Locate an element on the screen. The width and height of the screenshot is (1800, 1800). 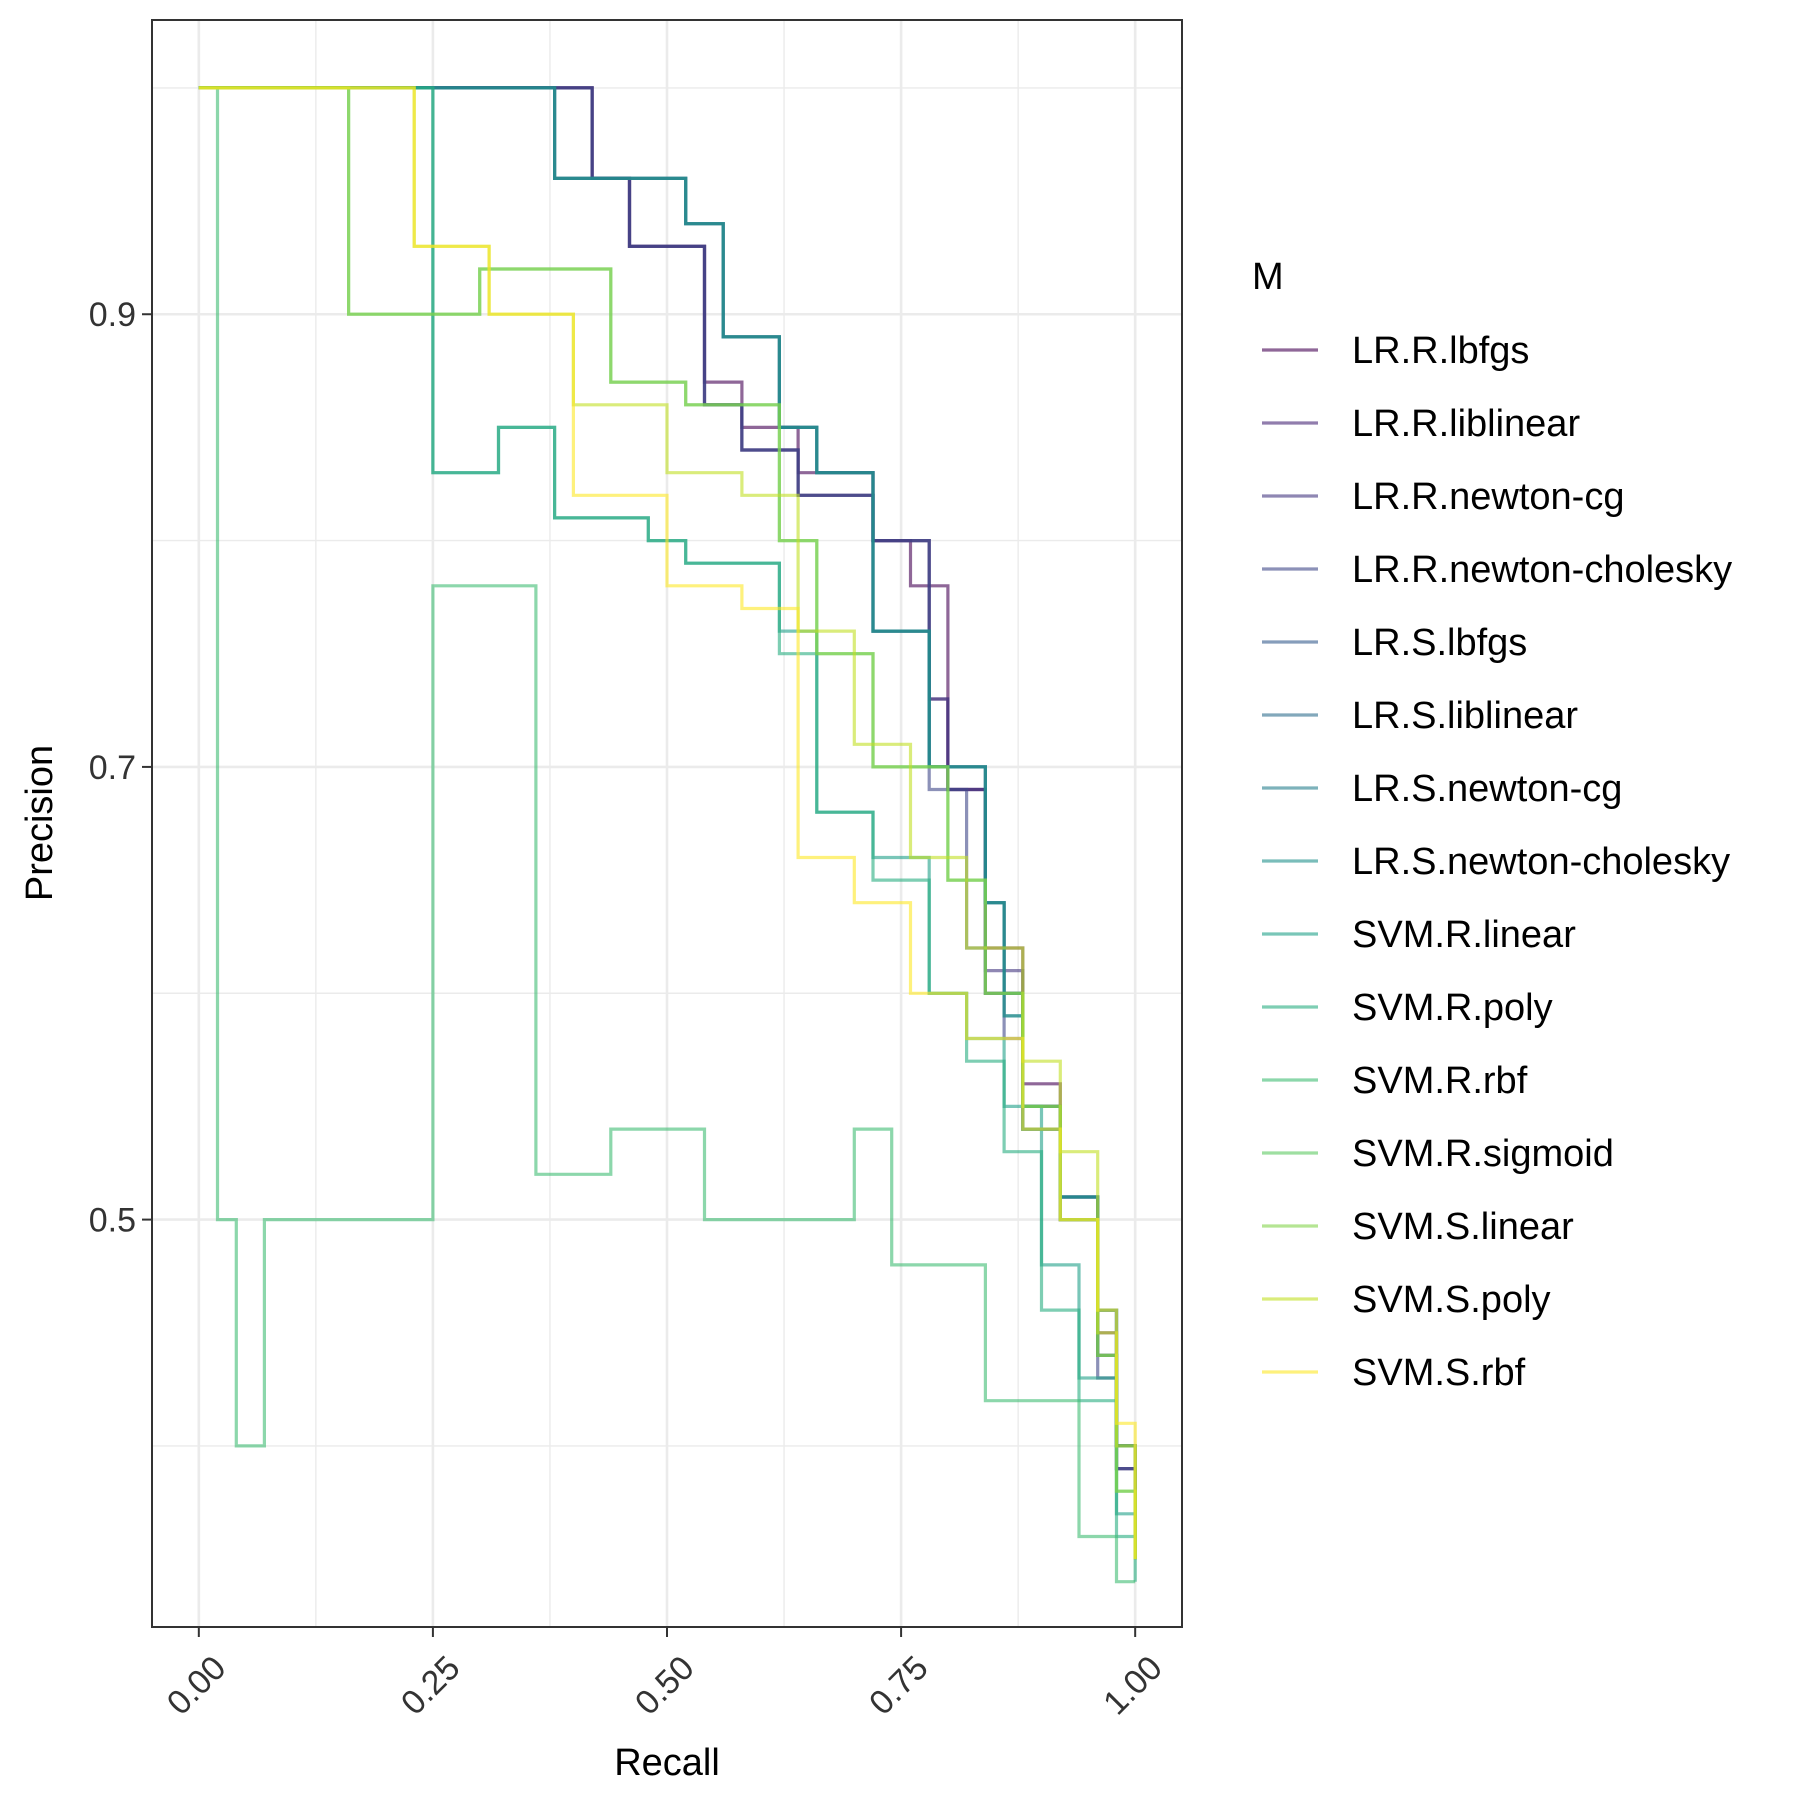
legend-item: LR.S.liblinear is located at coordinates (1420, 716).